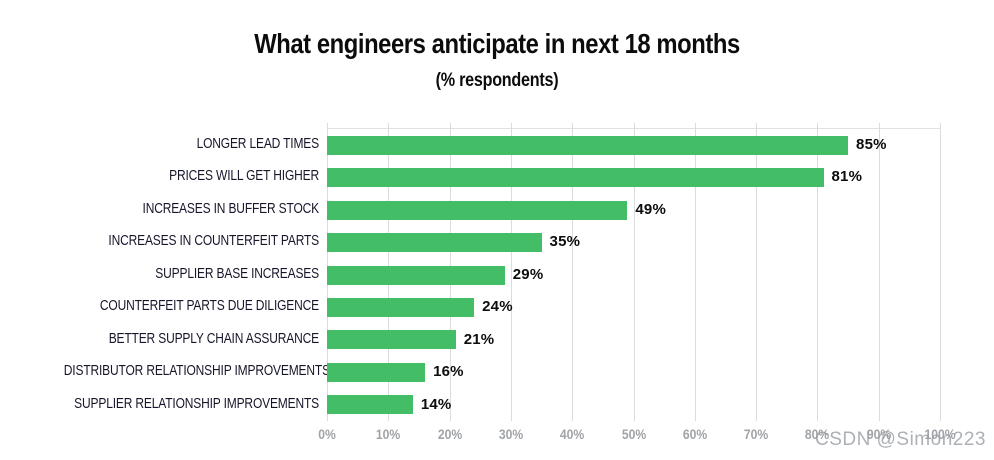 The image size is (994, 460). Describe the element at coordinates (244, 176) in the screenshot. I see `category-label: PRICES WILL GET HIGHER` at that location.